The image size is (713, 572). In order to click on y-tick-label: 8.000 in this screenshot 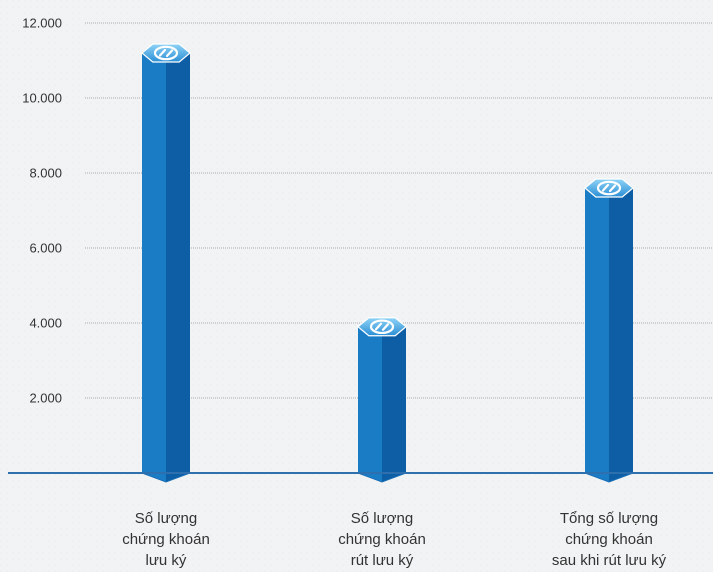, I will do `click(45, 173)`.